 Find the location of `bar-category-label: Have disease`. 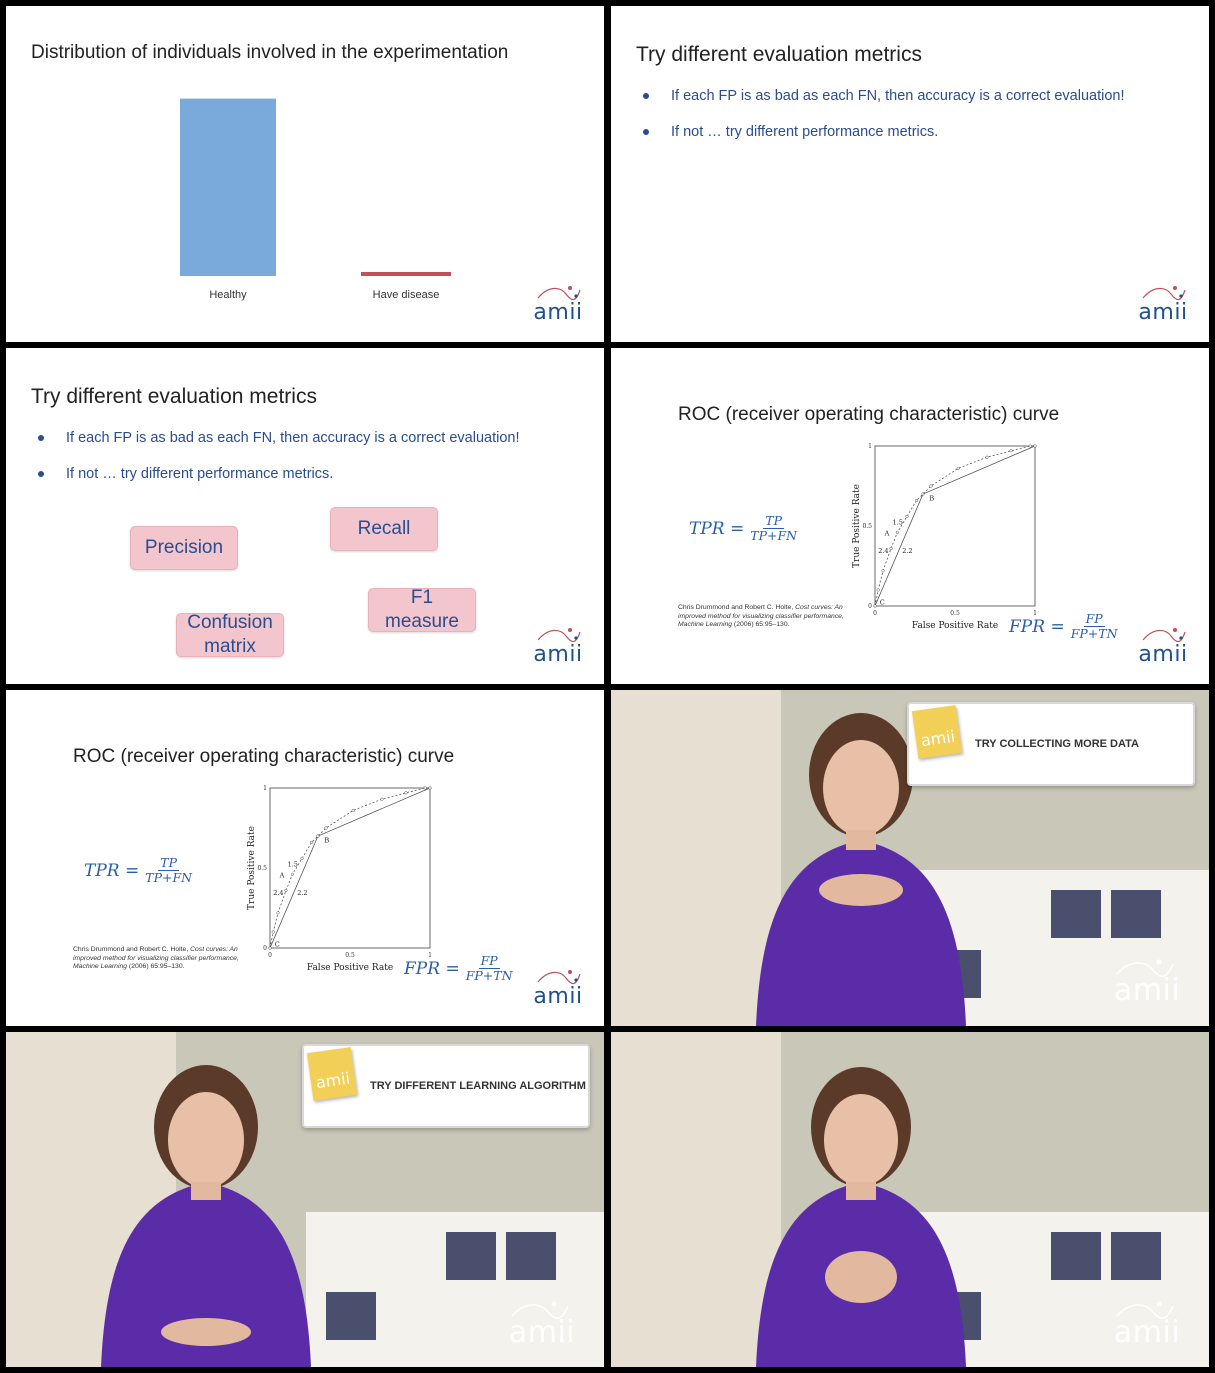

bar-category-label: Have disease is located at coordinates (406, 295).